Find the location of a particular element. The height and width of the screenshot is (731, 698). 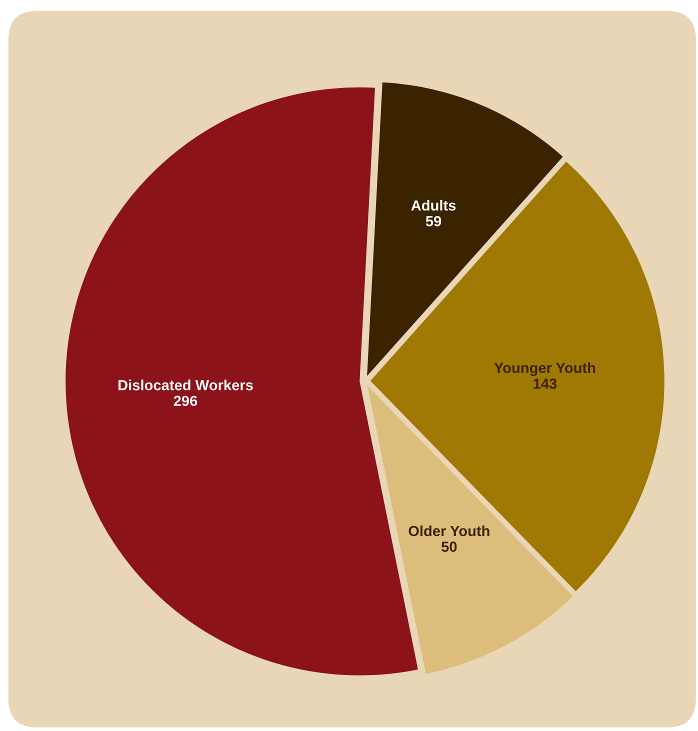

data-label: 296 is located at coordinates (186, 401).